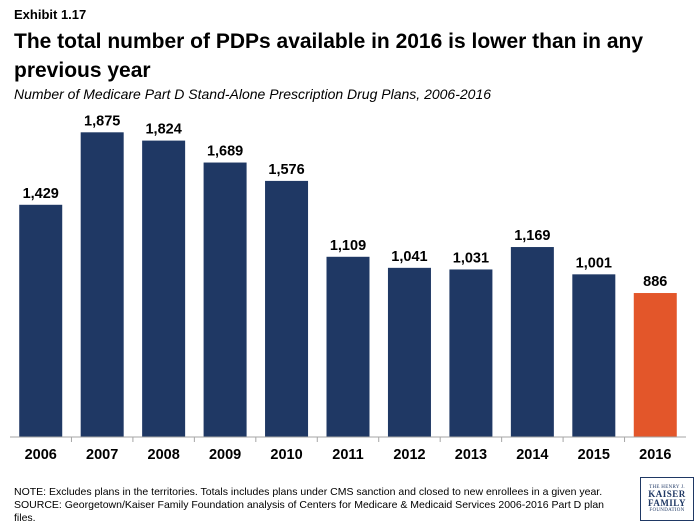 The image size is (698, 525). Describe the element at coordinates (667, 494) in the screenshot. I see `logo-line-2: KAISER` at that location.